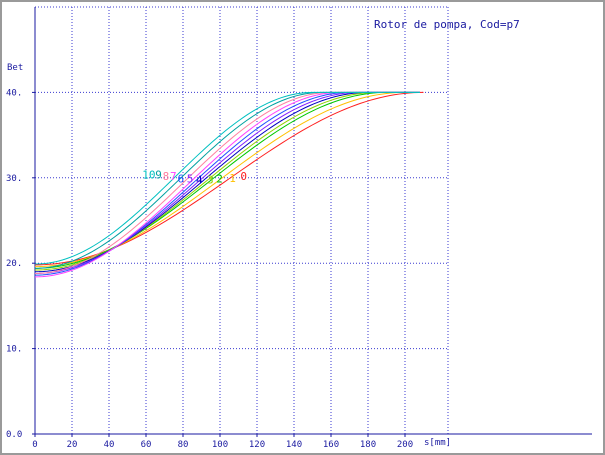 The image size is (605, 455). I want to click on y-tick-label-40: 40., so click(14, 93).